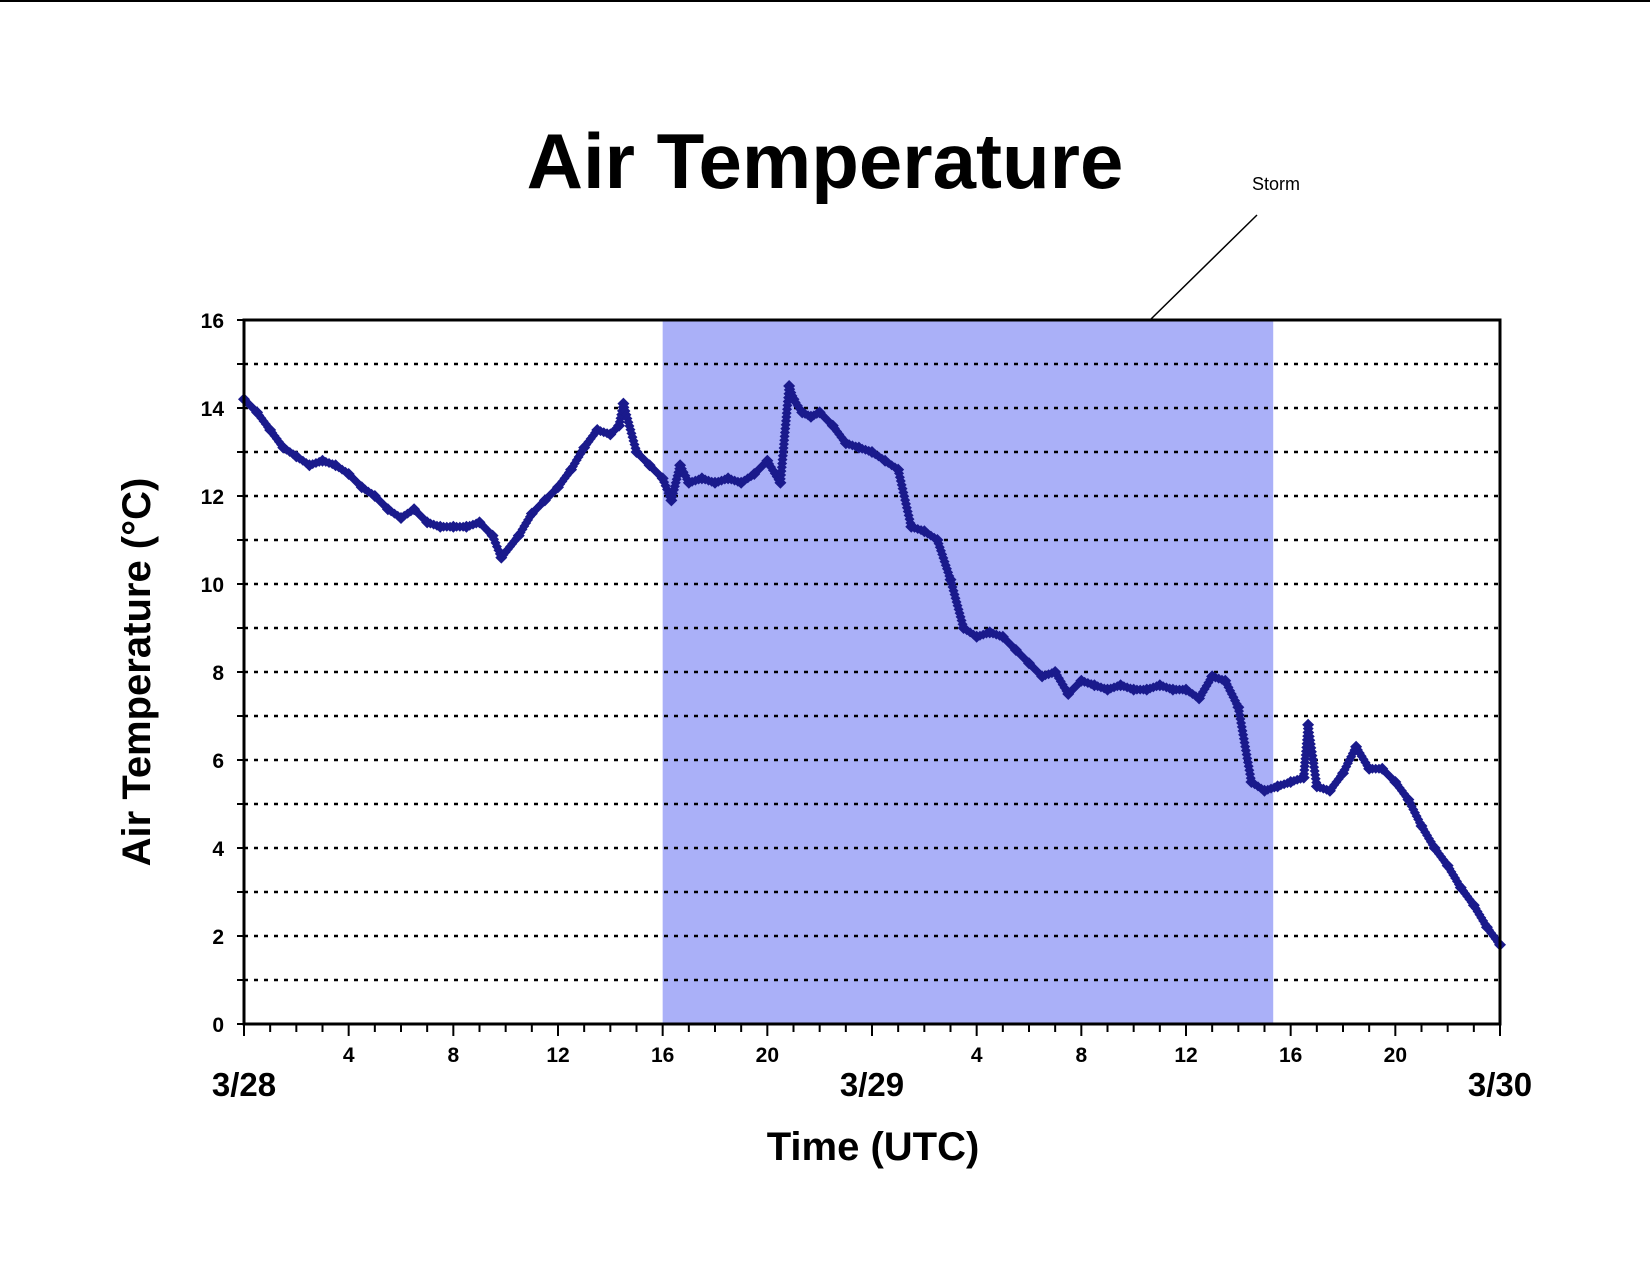 Image resolution: width=1650 pixels, height=1275 pixels. Describe the element at coordinates (825, 161) in the screenshot. I see `chart-title: Air Temperature` at that location.